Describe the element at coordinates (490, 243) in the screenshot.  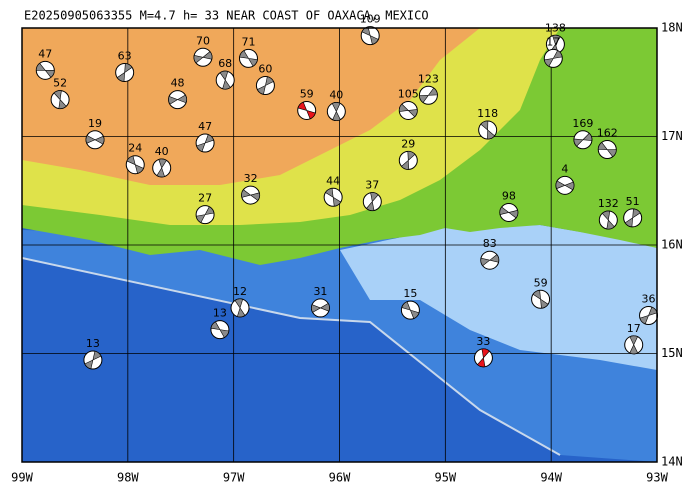
I see `depth-label: 83` at that location.